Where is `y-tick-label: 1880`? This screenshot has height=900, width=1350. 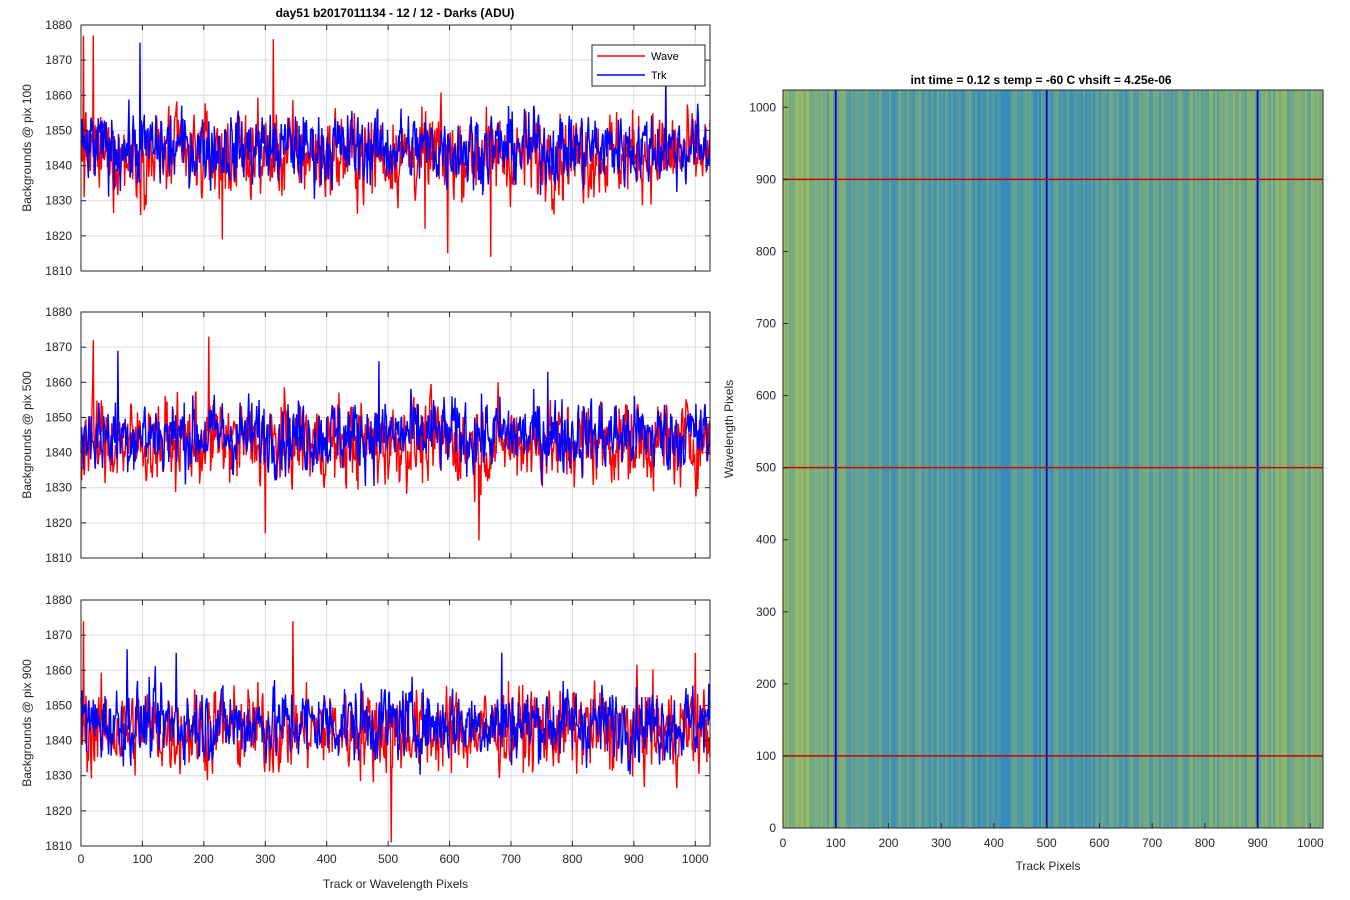
y-tick-label: 1880 is located at coordinates (58, 600).